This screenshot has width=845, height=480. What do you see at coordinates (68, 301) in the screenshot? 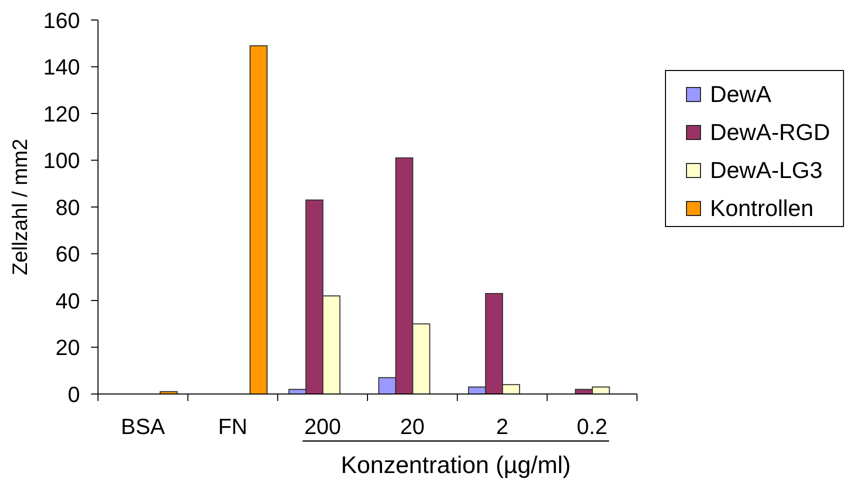
I see `y-tick-label: 40` at bounding box center [68, 301].